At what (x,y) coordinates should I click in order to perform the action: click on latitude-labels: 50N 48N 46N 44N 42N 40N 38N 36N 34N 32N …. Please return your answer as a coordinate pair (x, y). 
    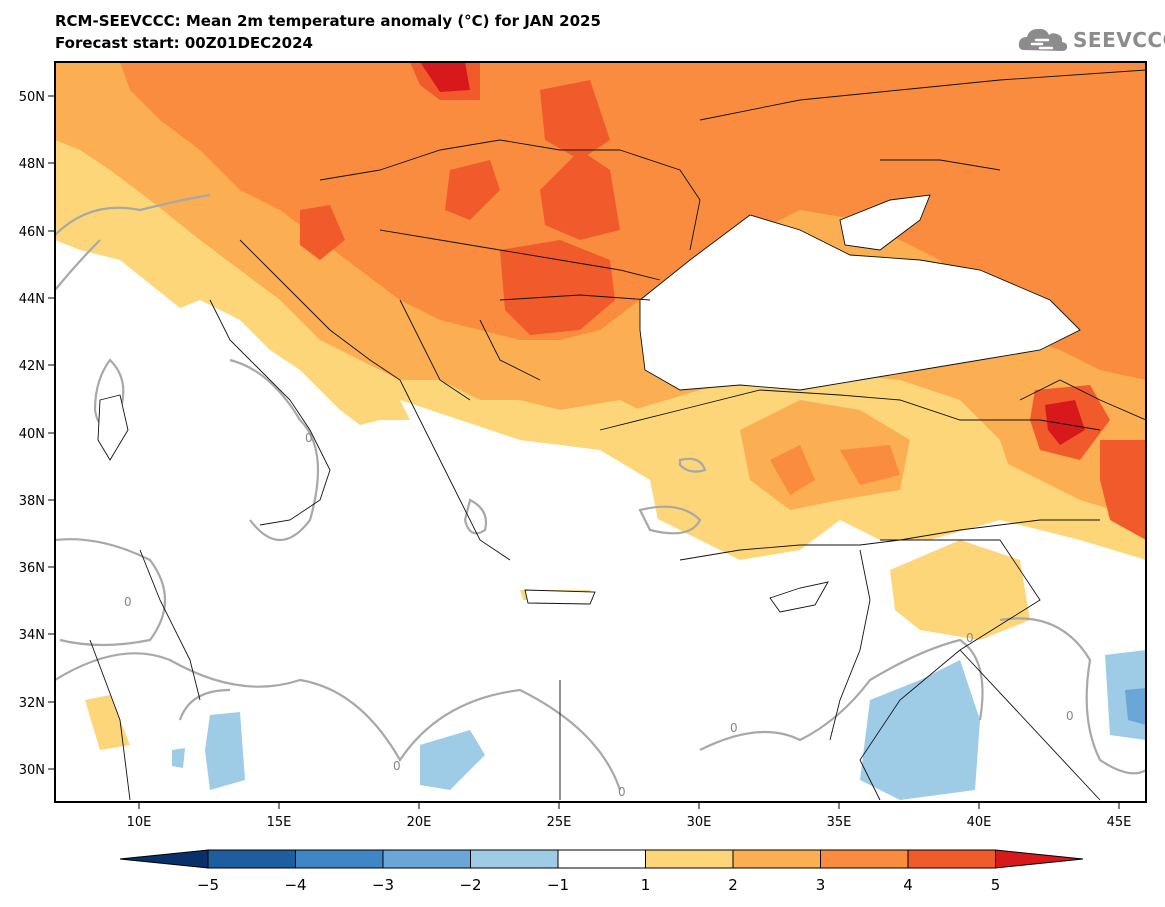
    Looking at the image, I should click on (32, 434).